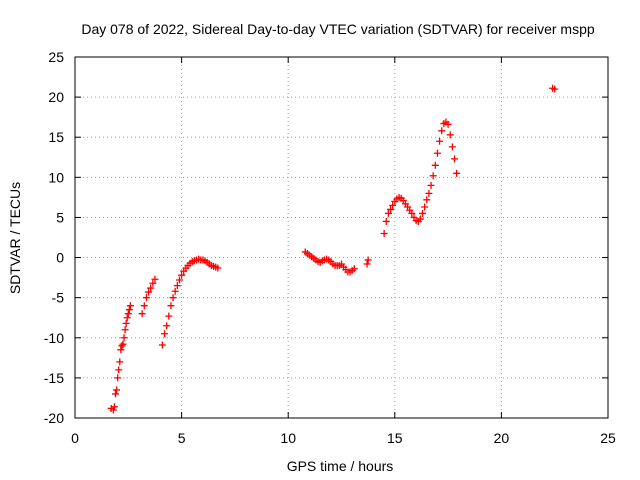 This screenshot has width=640, height=480. I want to click on y-tick-label: 5, so click(60, 217).